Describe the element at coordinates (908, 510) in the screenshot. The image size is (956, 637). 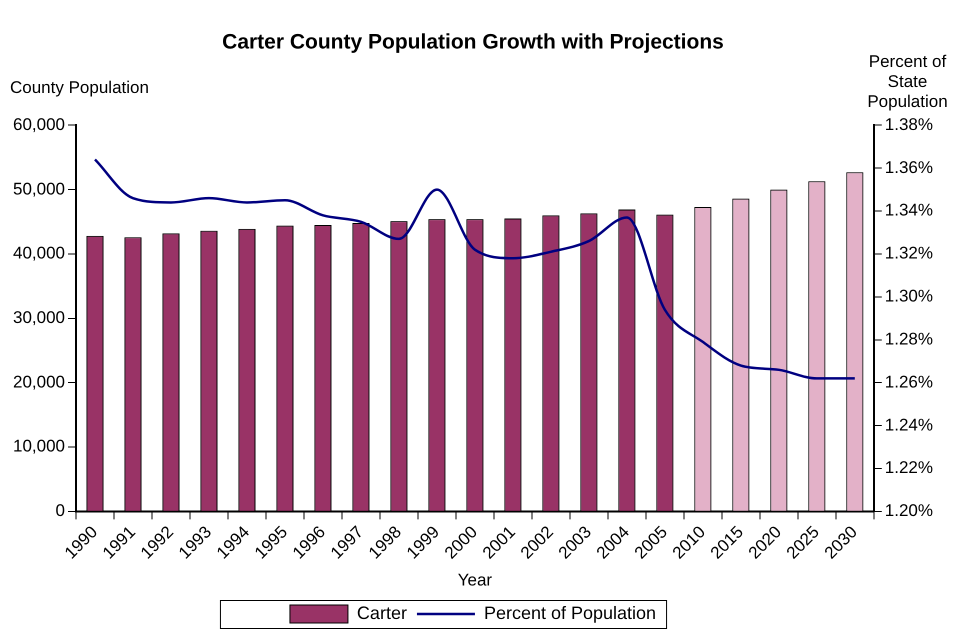
I see `y2-tick-label: 1.20%` at that location.